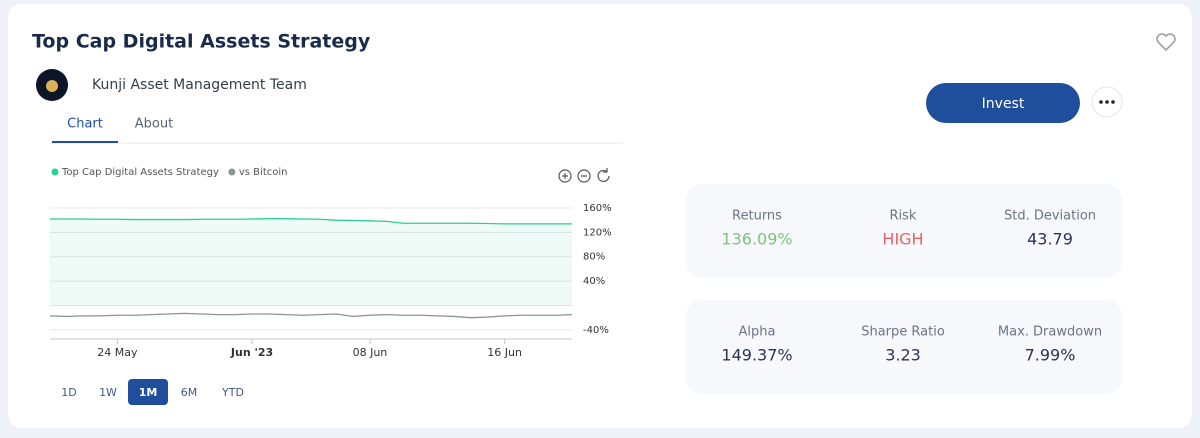 This screenshot has width=1200, height=438. What do you see at coordinates (594, 257) in the screenshot?
I see `y-tick-label: 80%` at bounding box center [594, 257].